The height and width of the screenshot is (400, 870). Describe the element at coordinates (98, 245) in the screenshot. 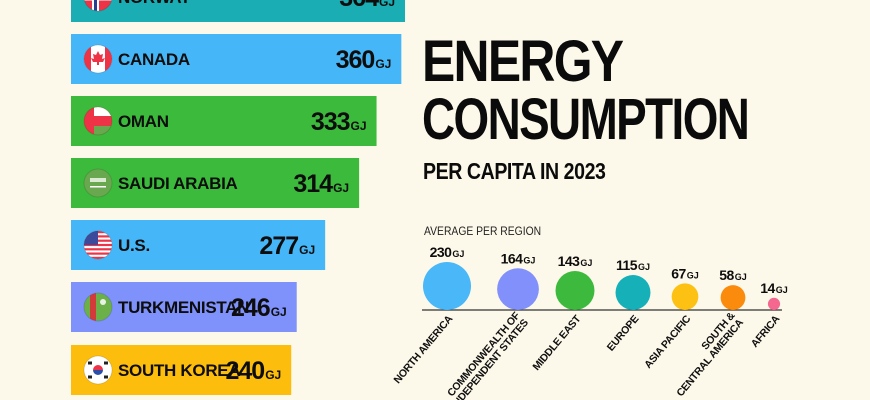

I see `us-flag-icon` at that location.